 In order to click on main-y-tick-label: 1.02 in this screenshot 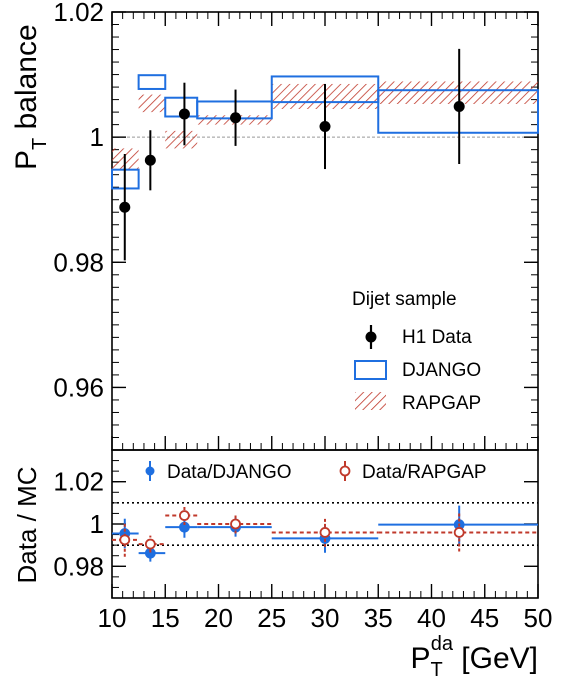, I will do `click(78, 13)`.